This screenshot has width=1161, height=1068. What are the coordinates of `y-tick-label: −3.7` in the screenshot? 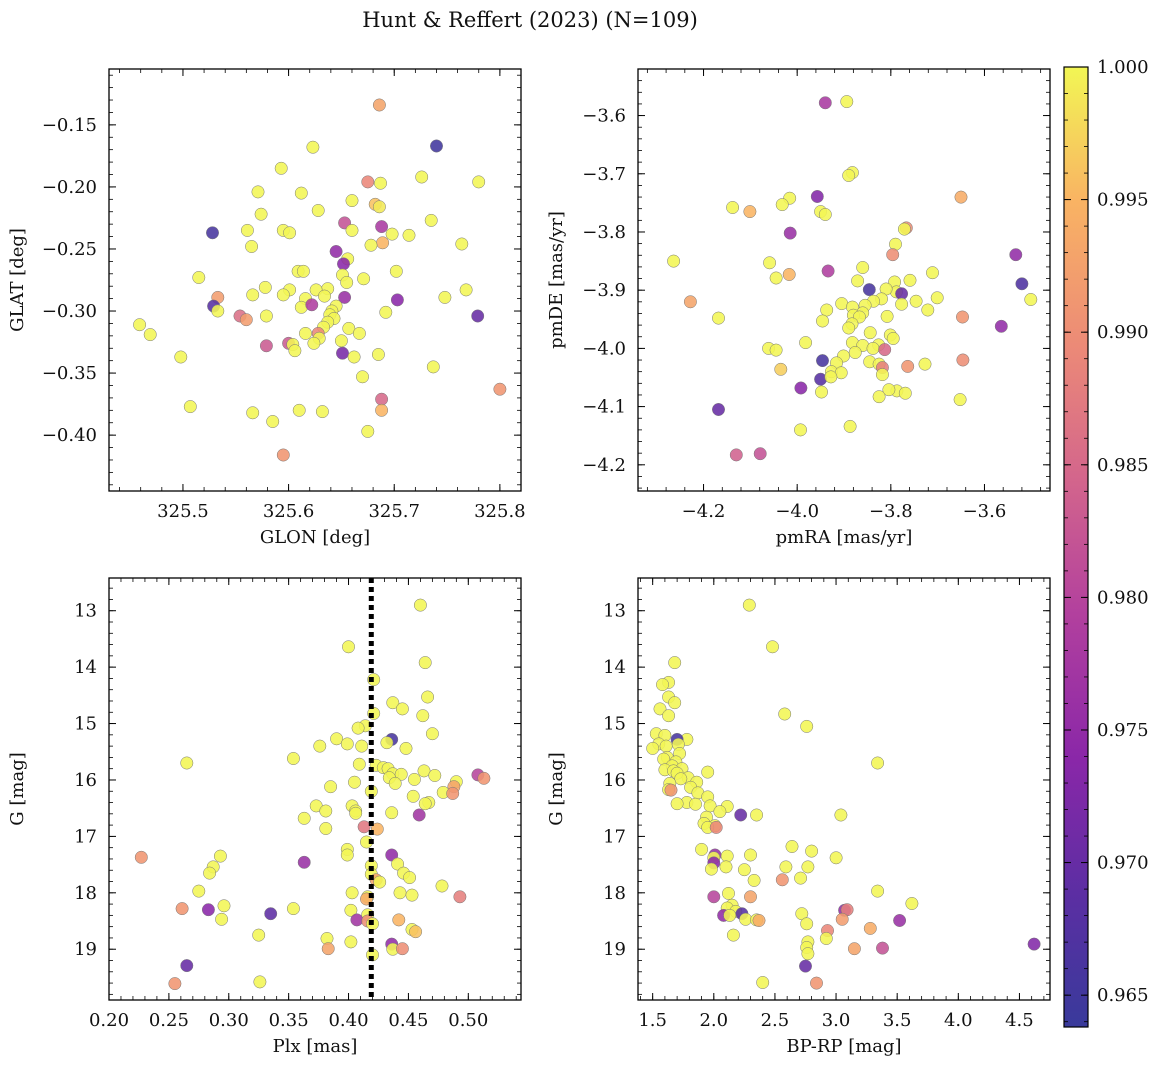 It's located at (604, 174).